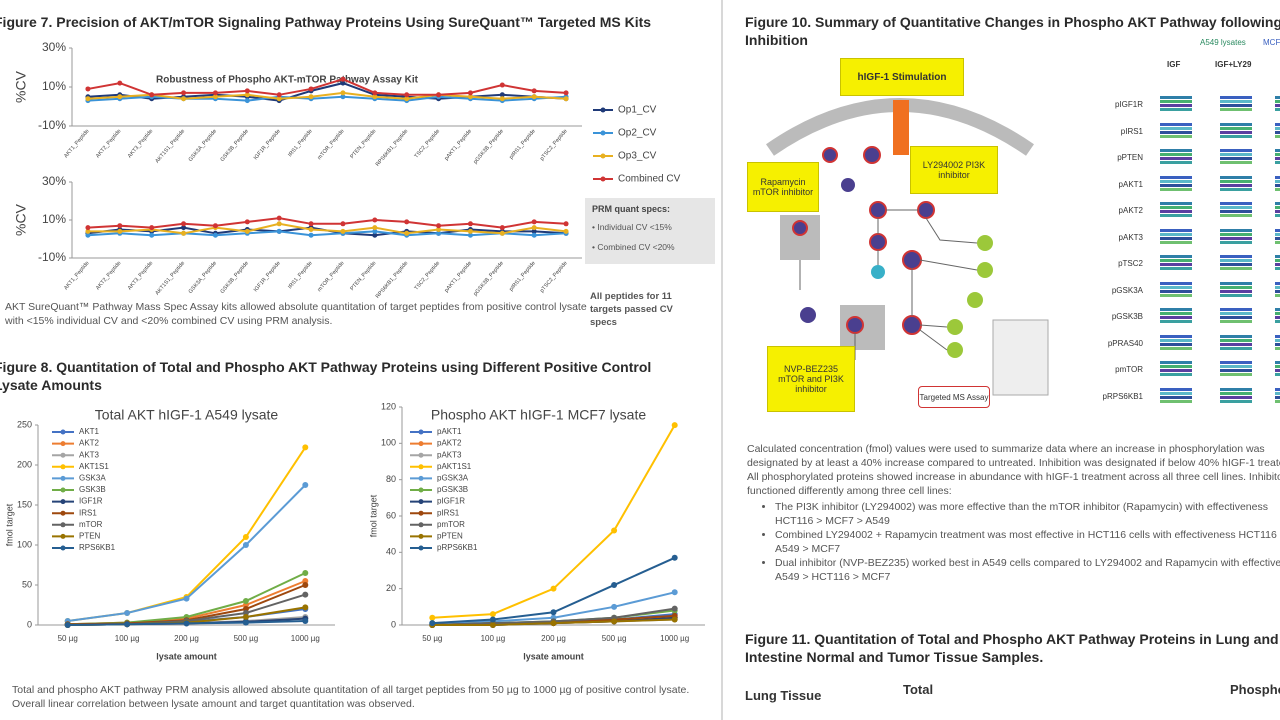 The width and height of the screenshot is (1280, 720). What do you see at coordinates (21, 86) in the screenshot?
I see `y-axis-label: %CV` at bounding box center [21, 86].